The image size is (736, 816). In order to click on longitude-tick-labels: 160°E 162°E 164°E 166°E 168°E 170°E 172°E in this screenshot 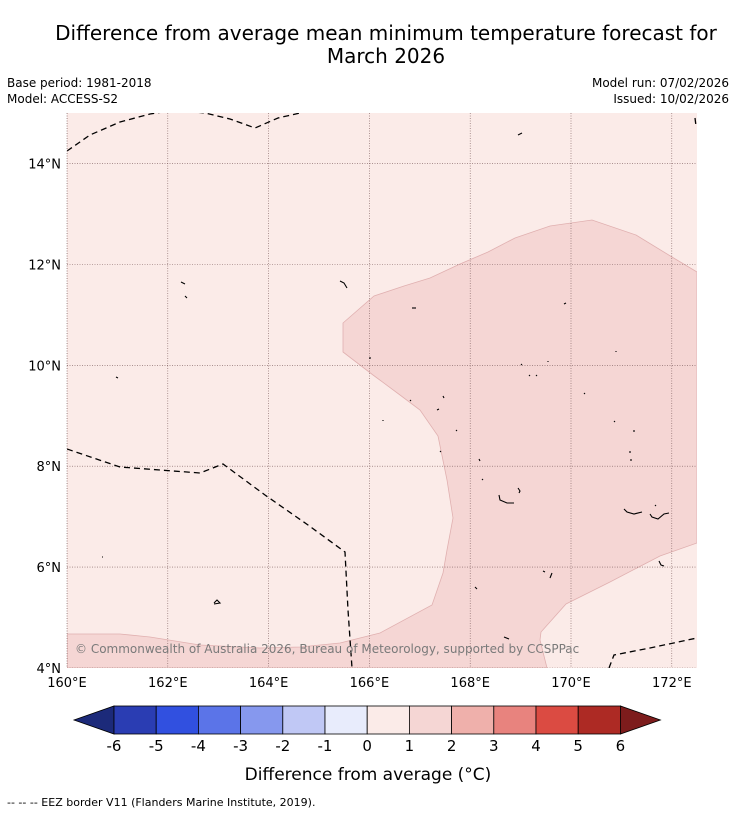, I will do `click(369, 683)`.